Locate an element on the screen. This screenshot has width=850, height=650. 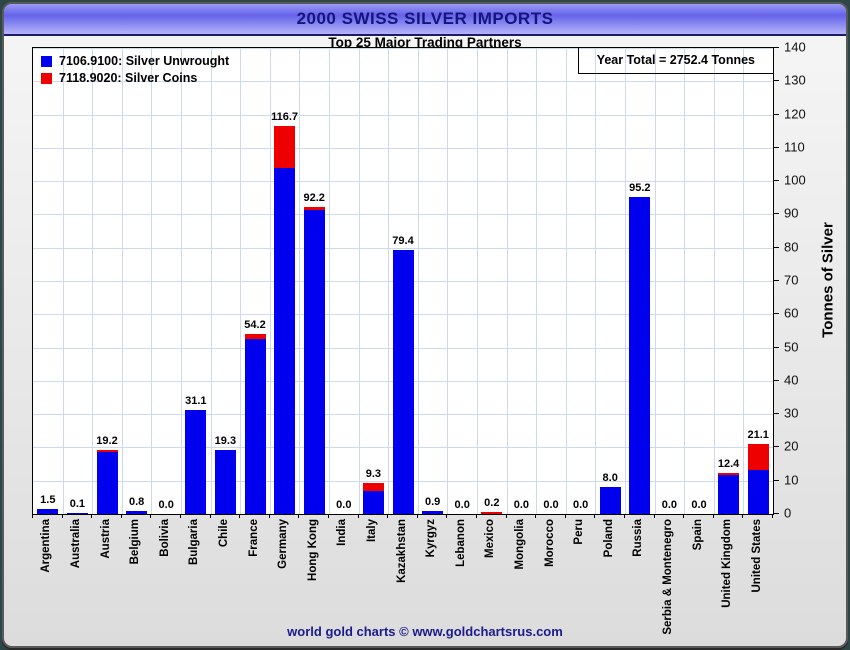
y-tick-label: 70 is located at coordinates (791, 280).